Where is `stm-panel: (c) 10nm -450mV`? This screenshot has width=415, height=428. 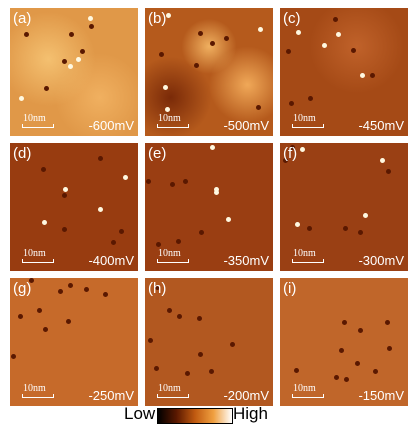 stm-panel: (c) 10nm -450mV is located at coordinates (344, 72).